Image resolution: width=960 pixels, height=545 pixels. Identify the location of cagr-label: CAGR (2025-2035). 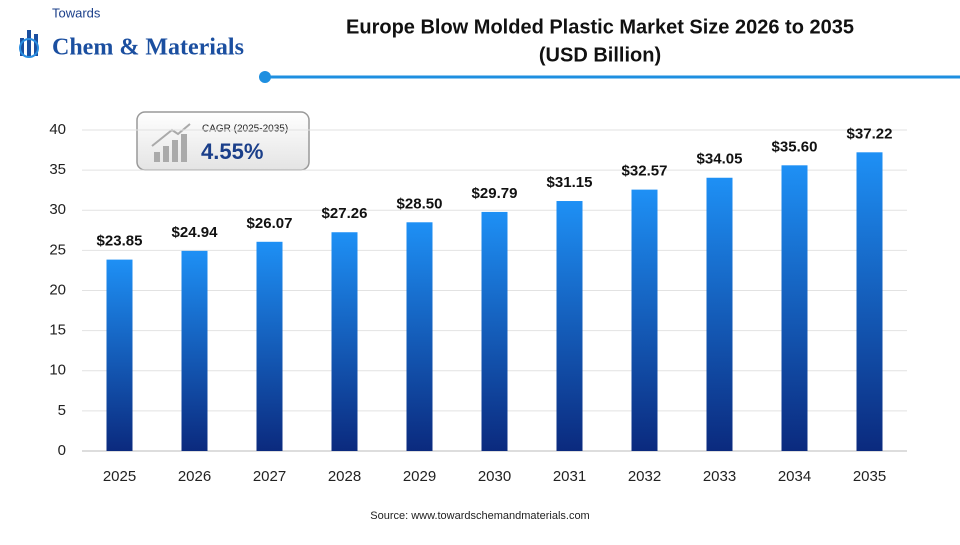
(245, 129).